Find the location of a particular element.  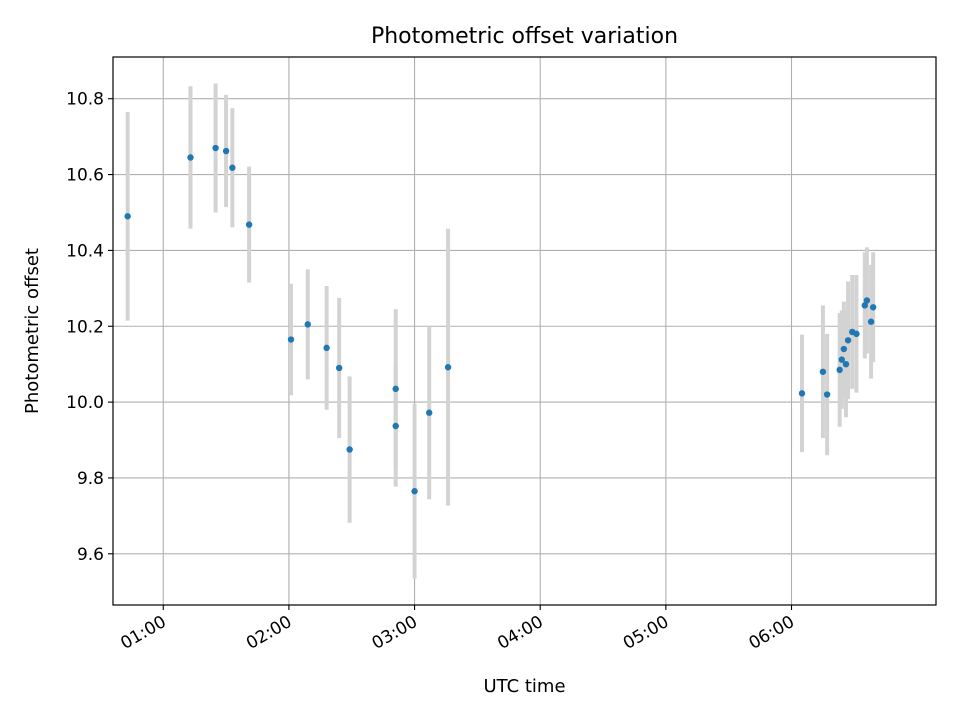

x-axis-label: UTC time is located at coordinates (524, 686).